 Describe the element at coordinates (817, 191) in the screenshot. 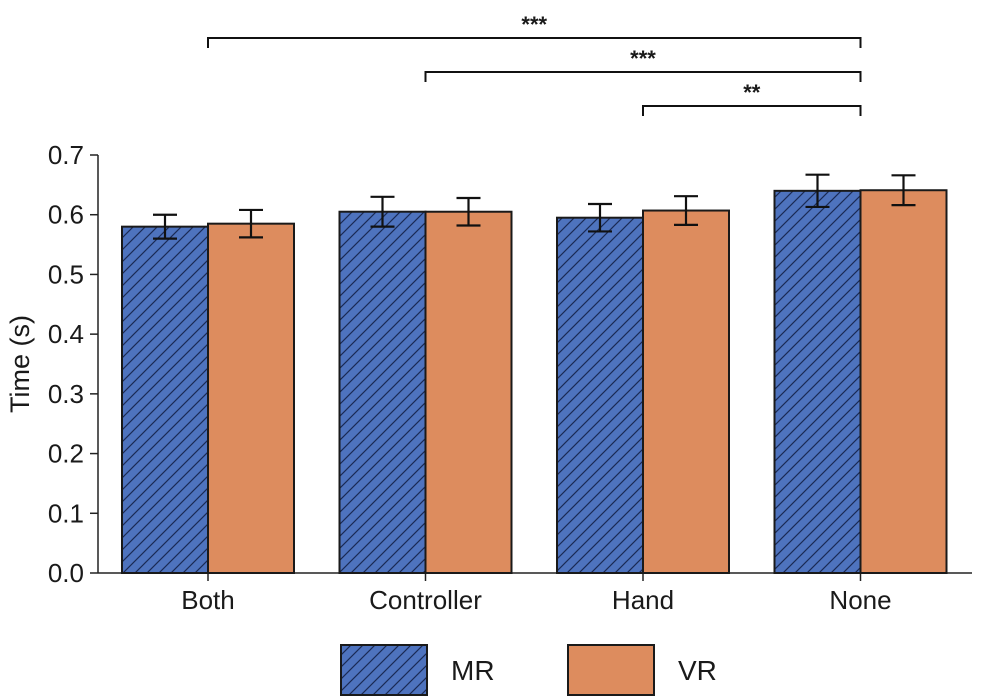

I see `error-bar-mr-none` at that location.